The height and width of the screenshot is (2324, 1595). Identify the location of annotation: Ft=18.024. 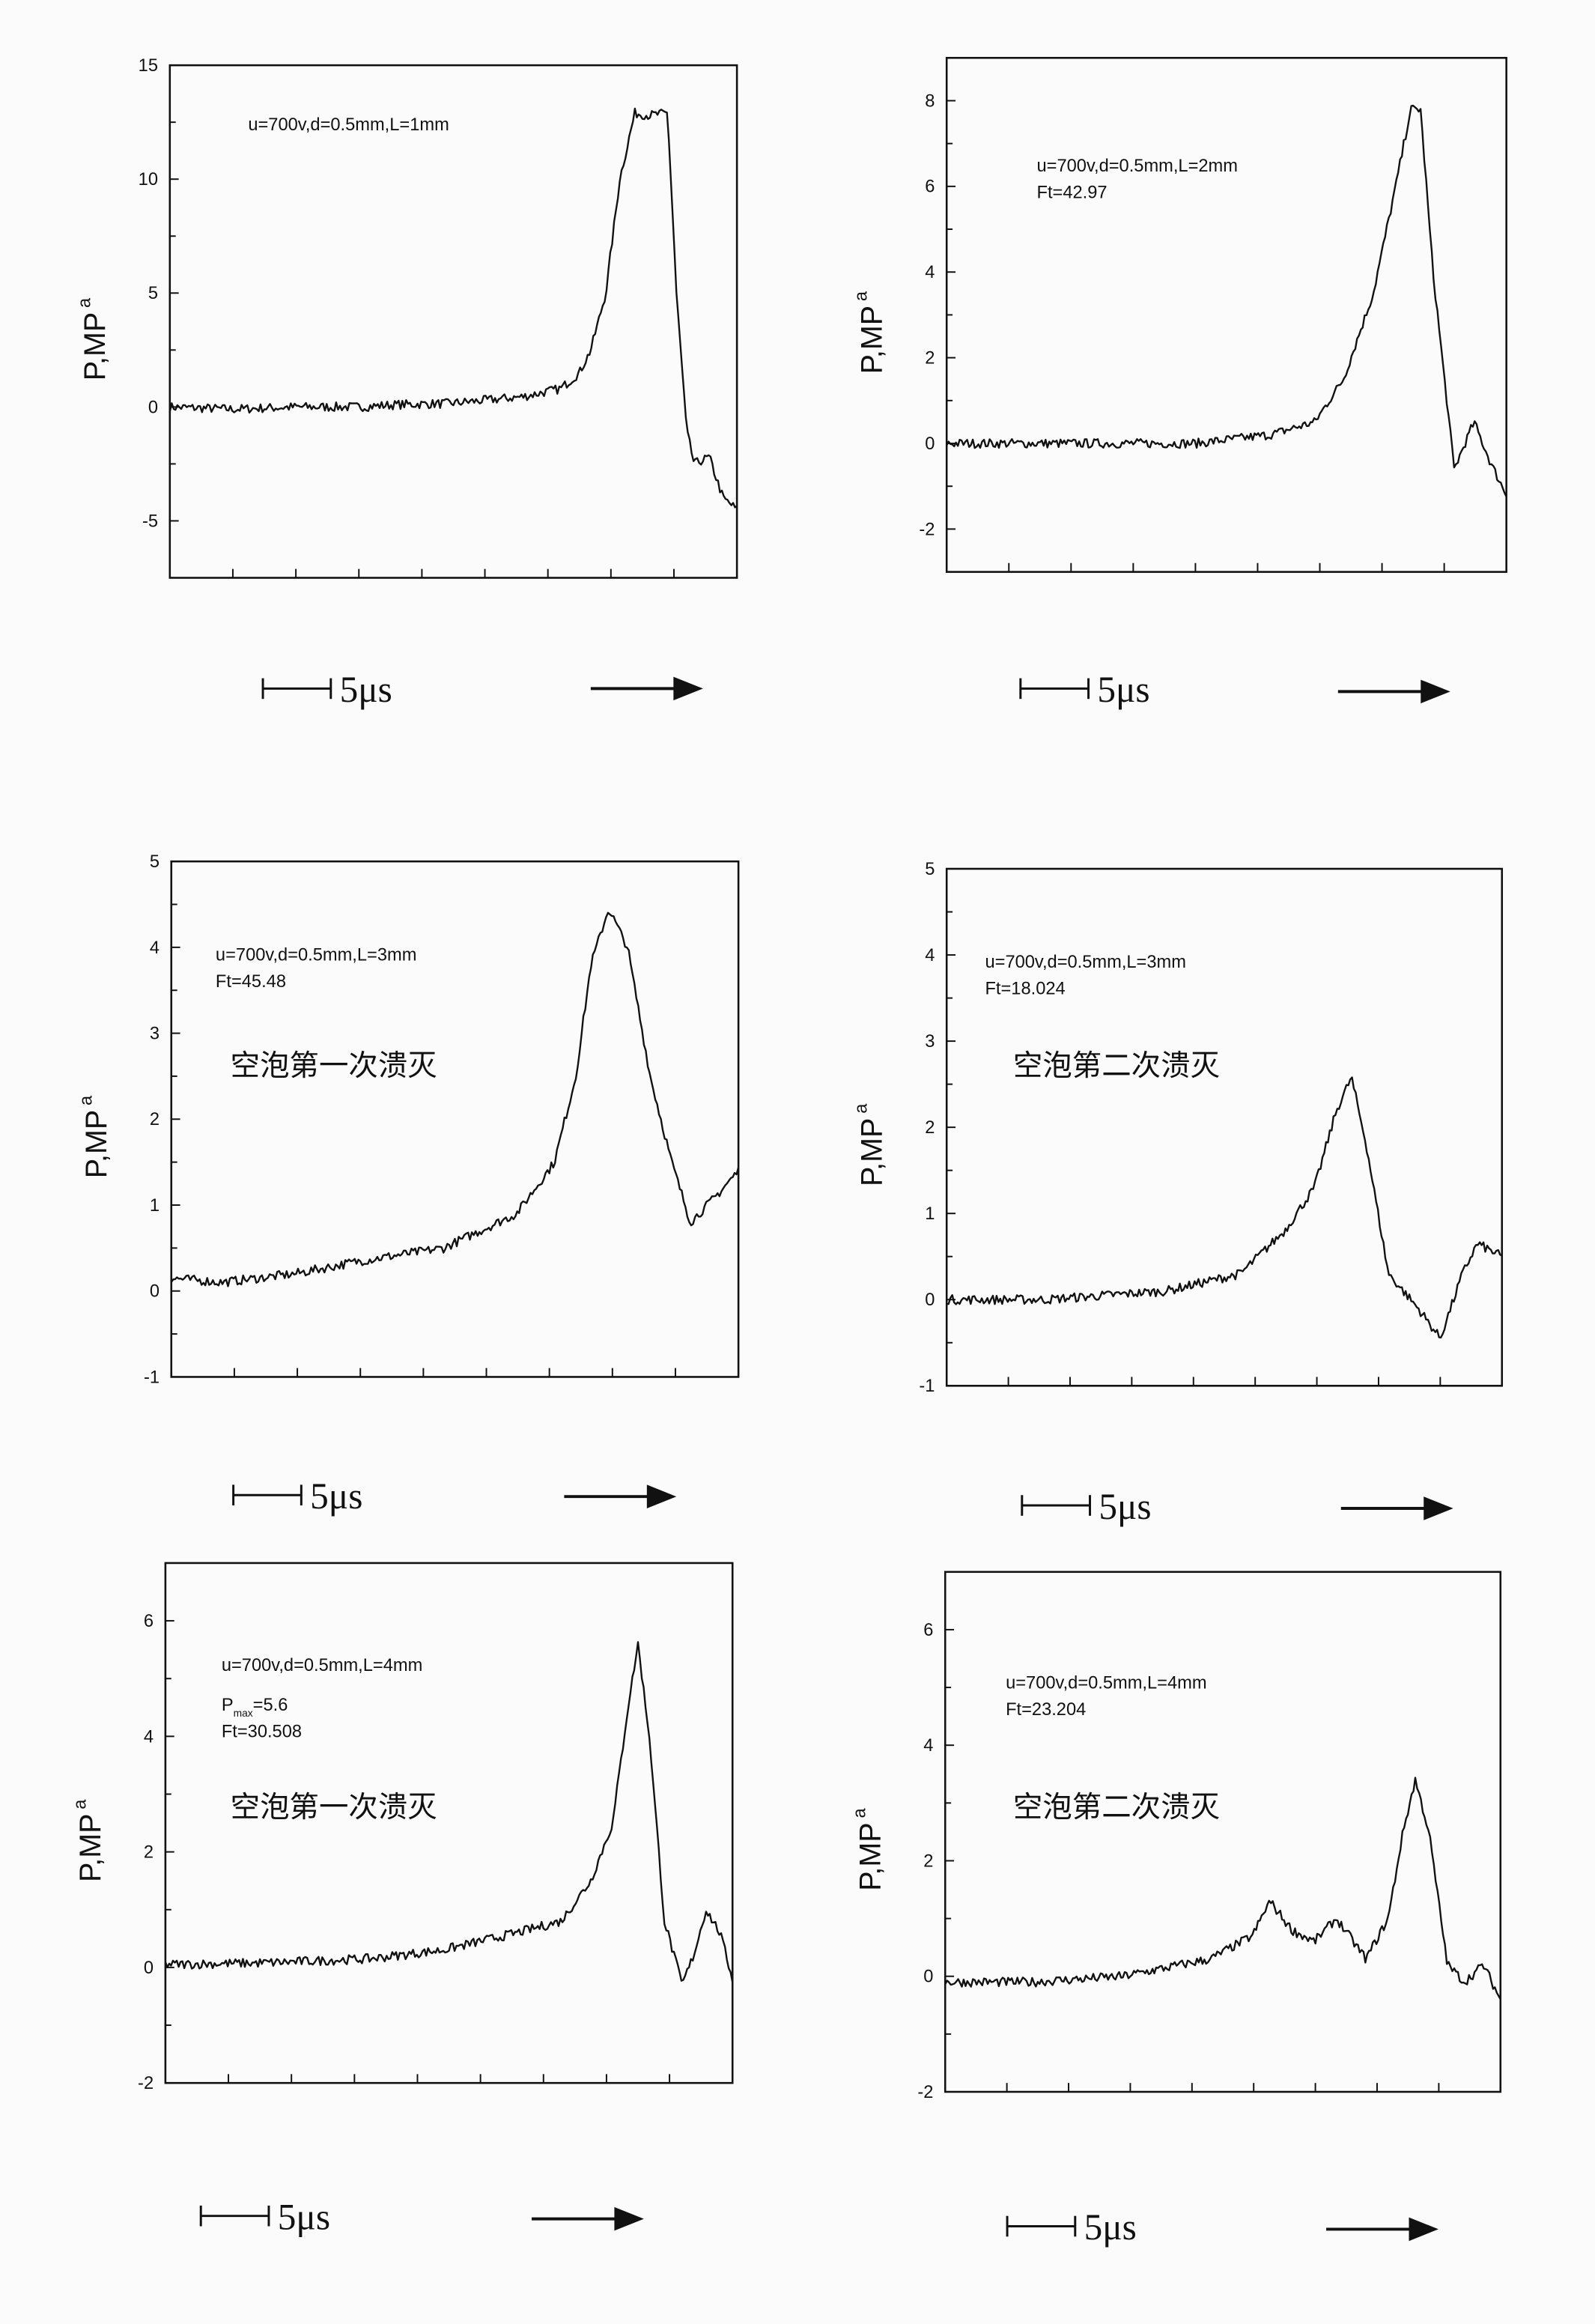
(1025, 990).